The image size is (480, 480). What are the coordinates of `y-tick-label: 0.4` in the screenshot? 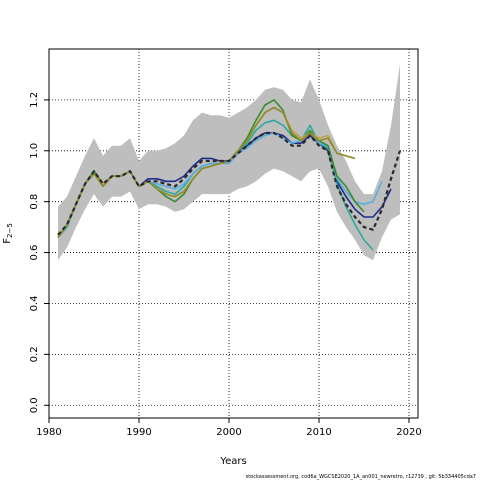 It's located at (34, 304).